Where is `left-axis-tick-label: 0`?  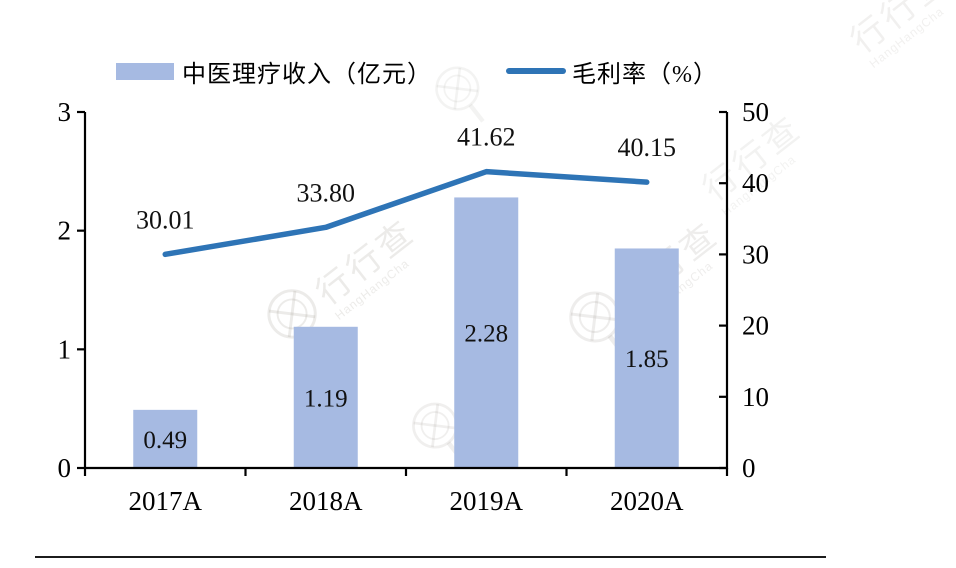
left-axis-tick-label: 0 is located at coordinates (65, 468).